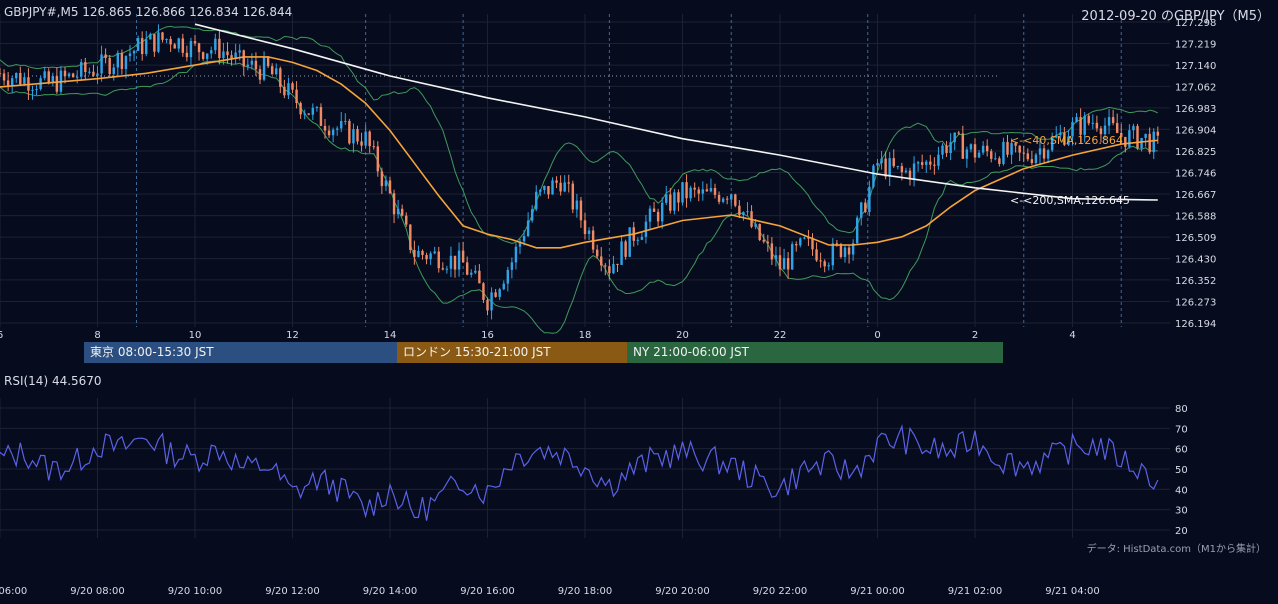 The height and width of the screenshot is (604, 1278). I want to click on price-x-tick-label: 16, so click(487, 335).